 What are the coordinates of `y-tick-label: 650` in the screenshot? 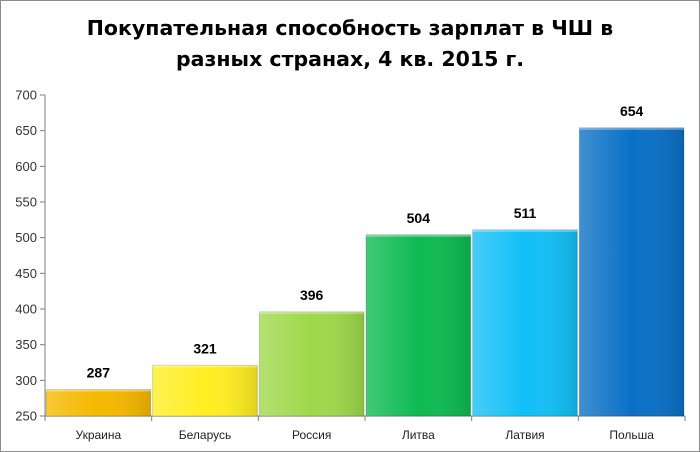 It's located at (26, 130).